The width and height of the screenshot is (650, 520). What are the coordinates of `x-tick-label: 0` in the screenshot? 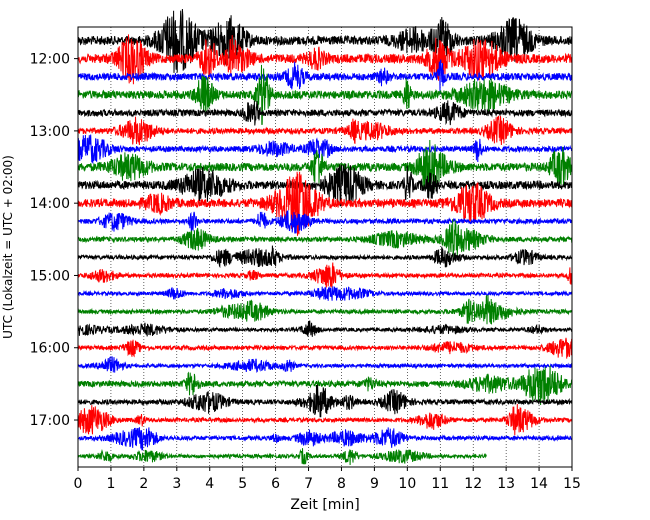 It's located at (78, 484).